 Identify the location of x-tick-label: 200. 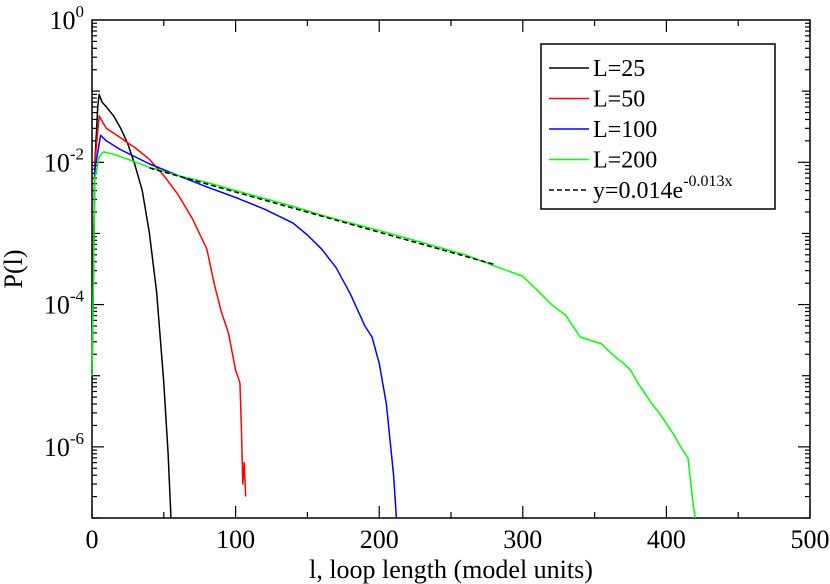
(379, 539).